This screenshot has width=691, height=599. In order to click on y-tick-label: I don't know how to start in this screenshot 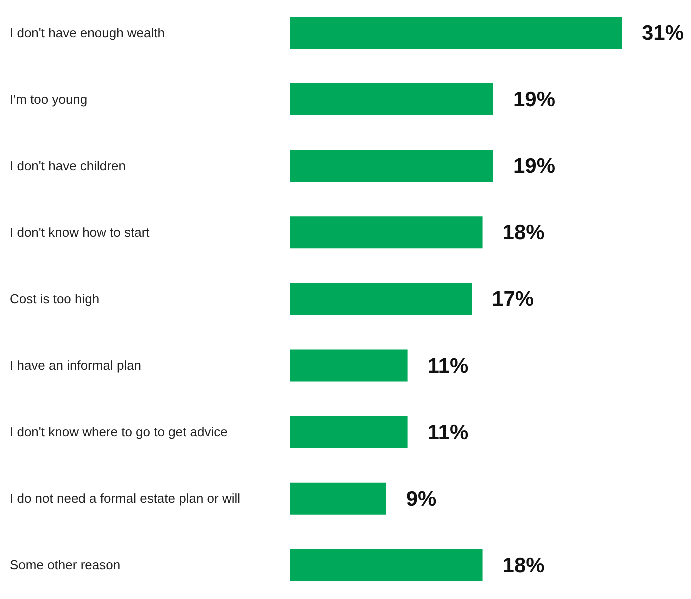, I will do `click(80, 232)`.